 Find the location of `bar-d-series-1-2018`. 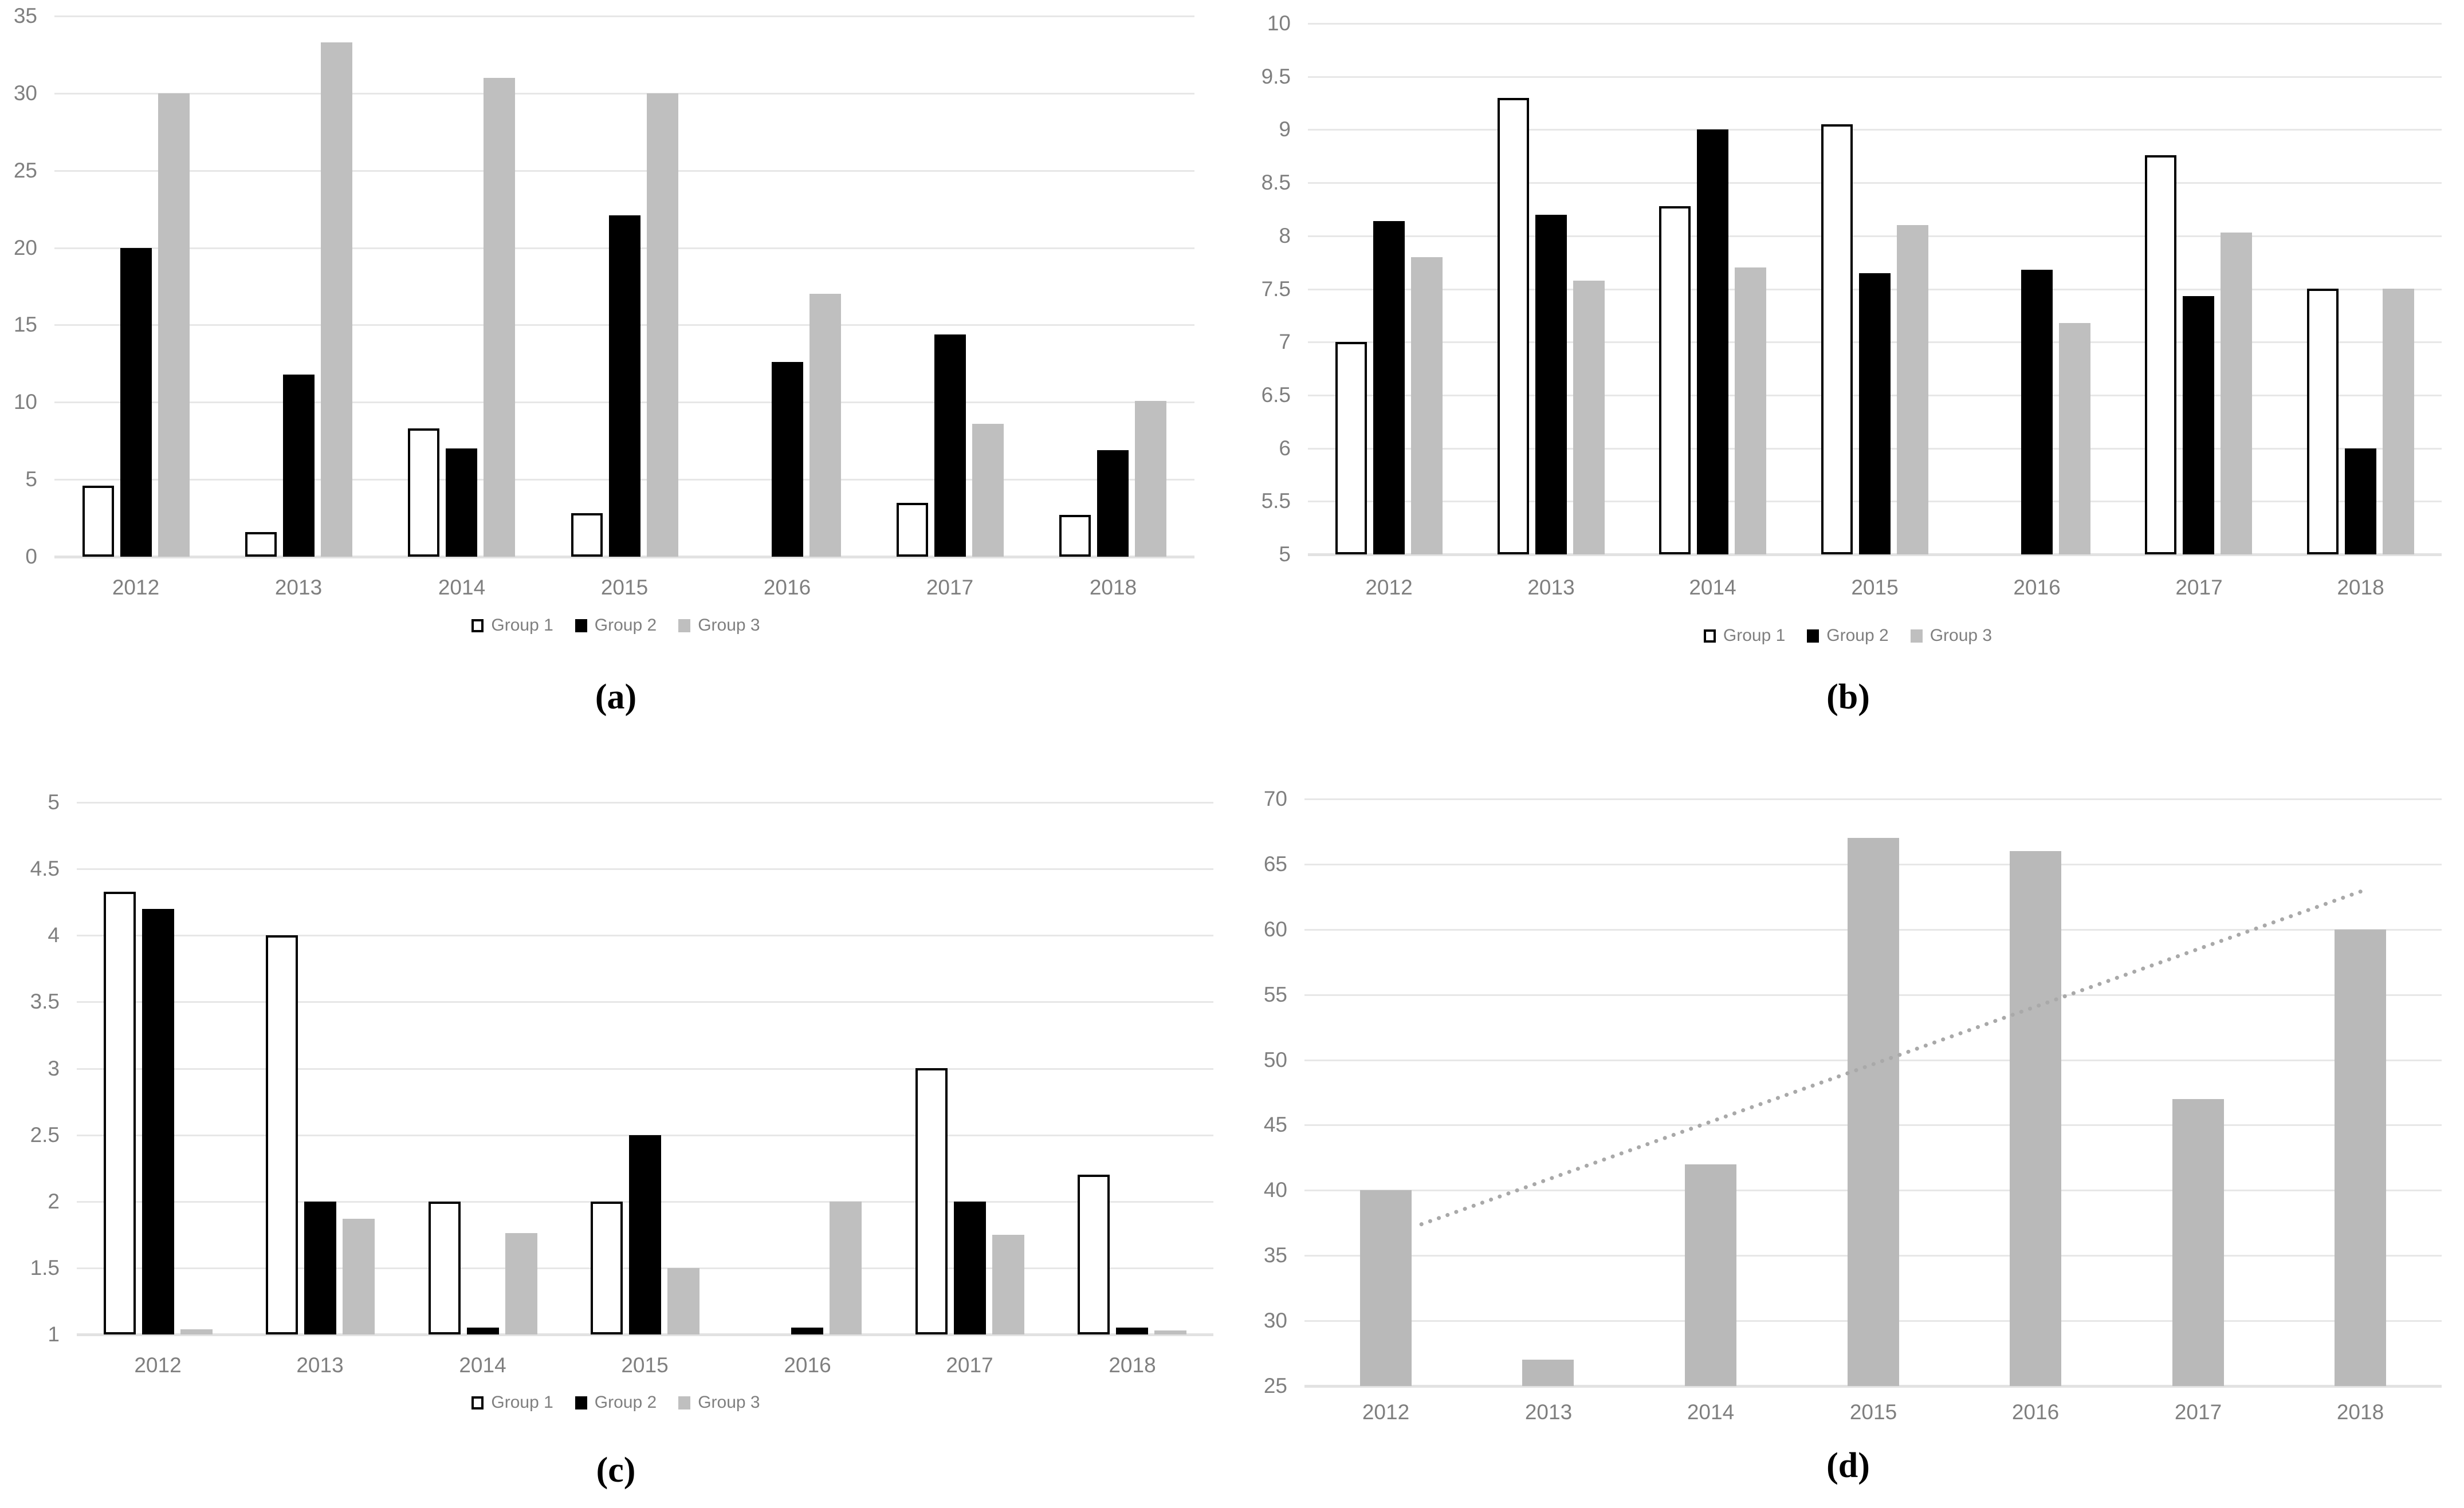

bar-d-series-1-2018 is located at coordinates (2360, 1158).